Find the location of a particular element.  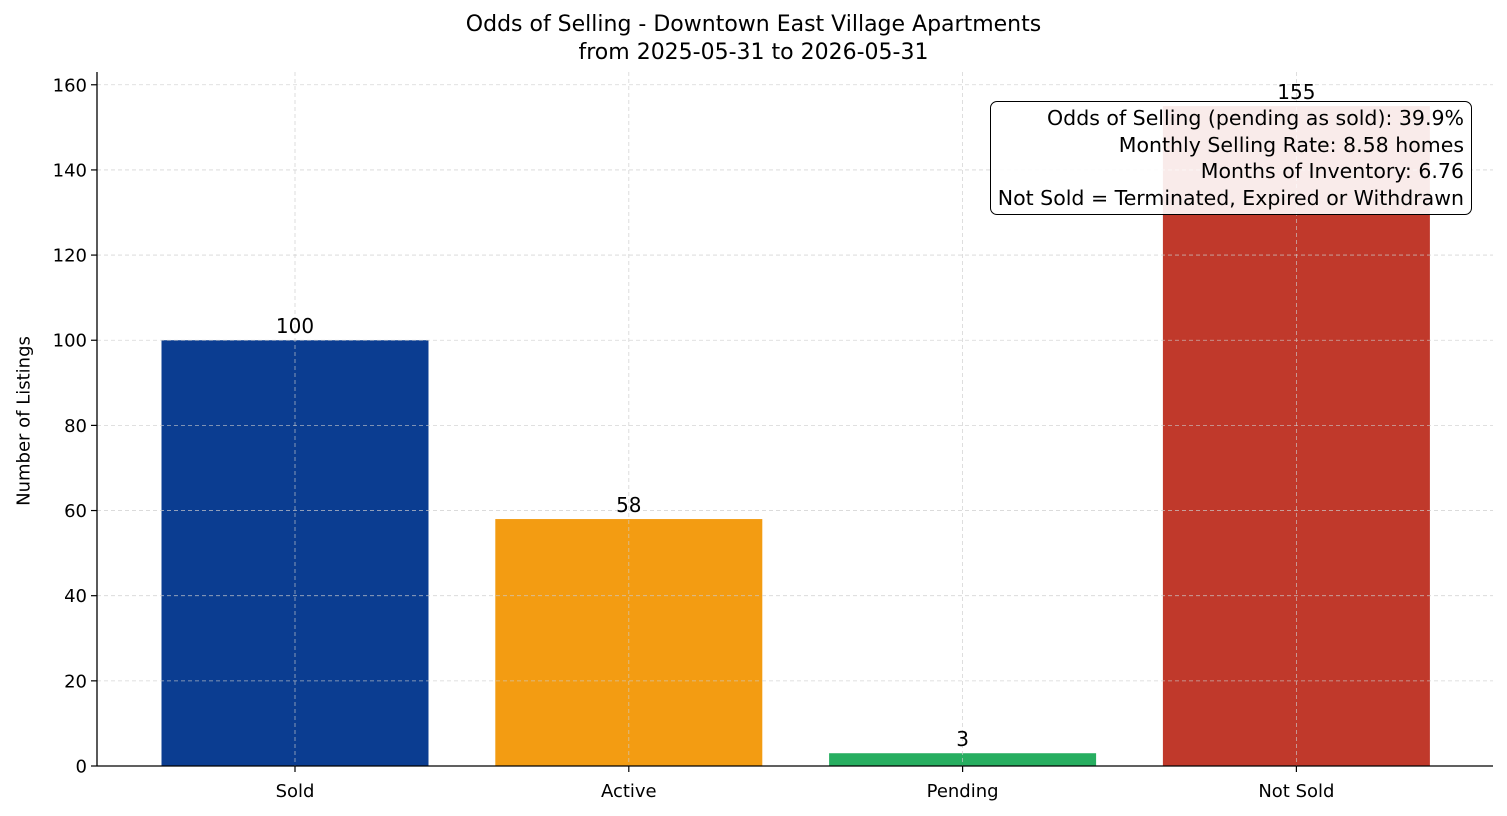

x-tick-label: Pending is located at coordinates (963, 791).